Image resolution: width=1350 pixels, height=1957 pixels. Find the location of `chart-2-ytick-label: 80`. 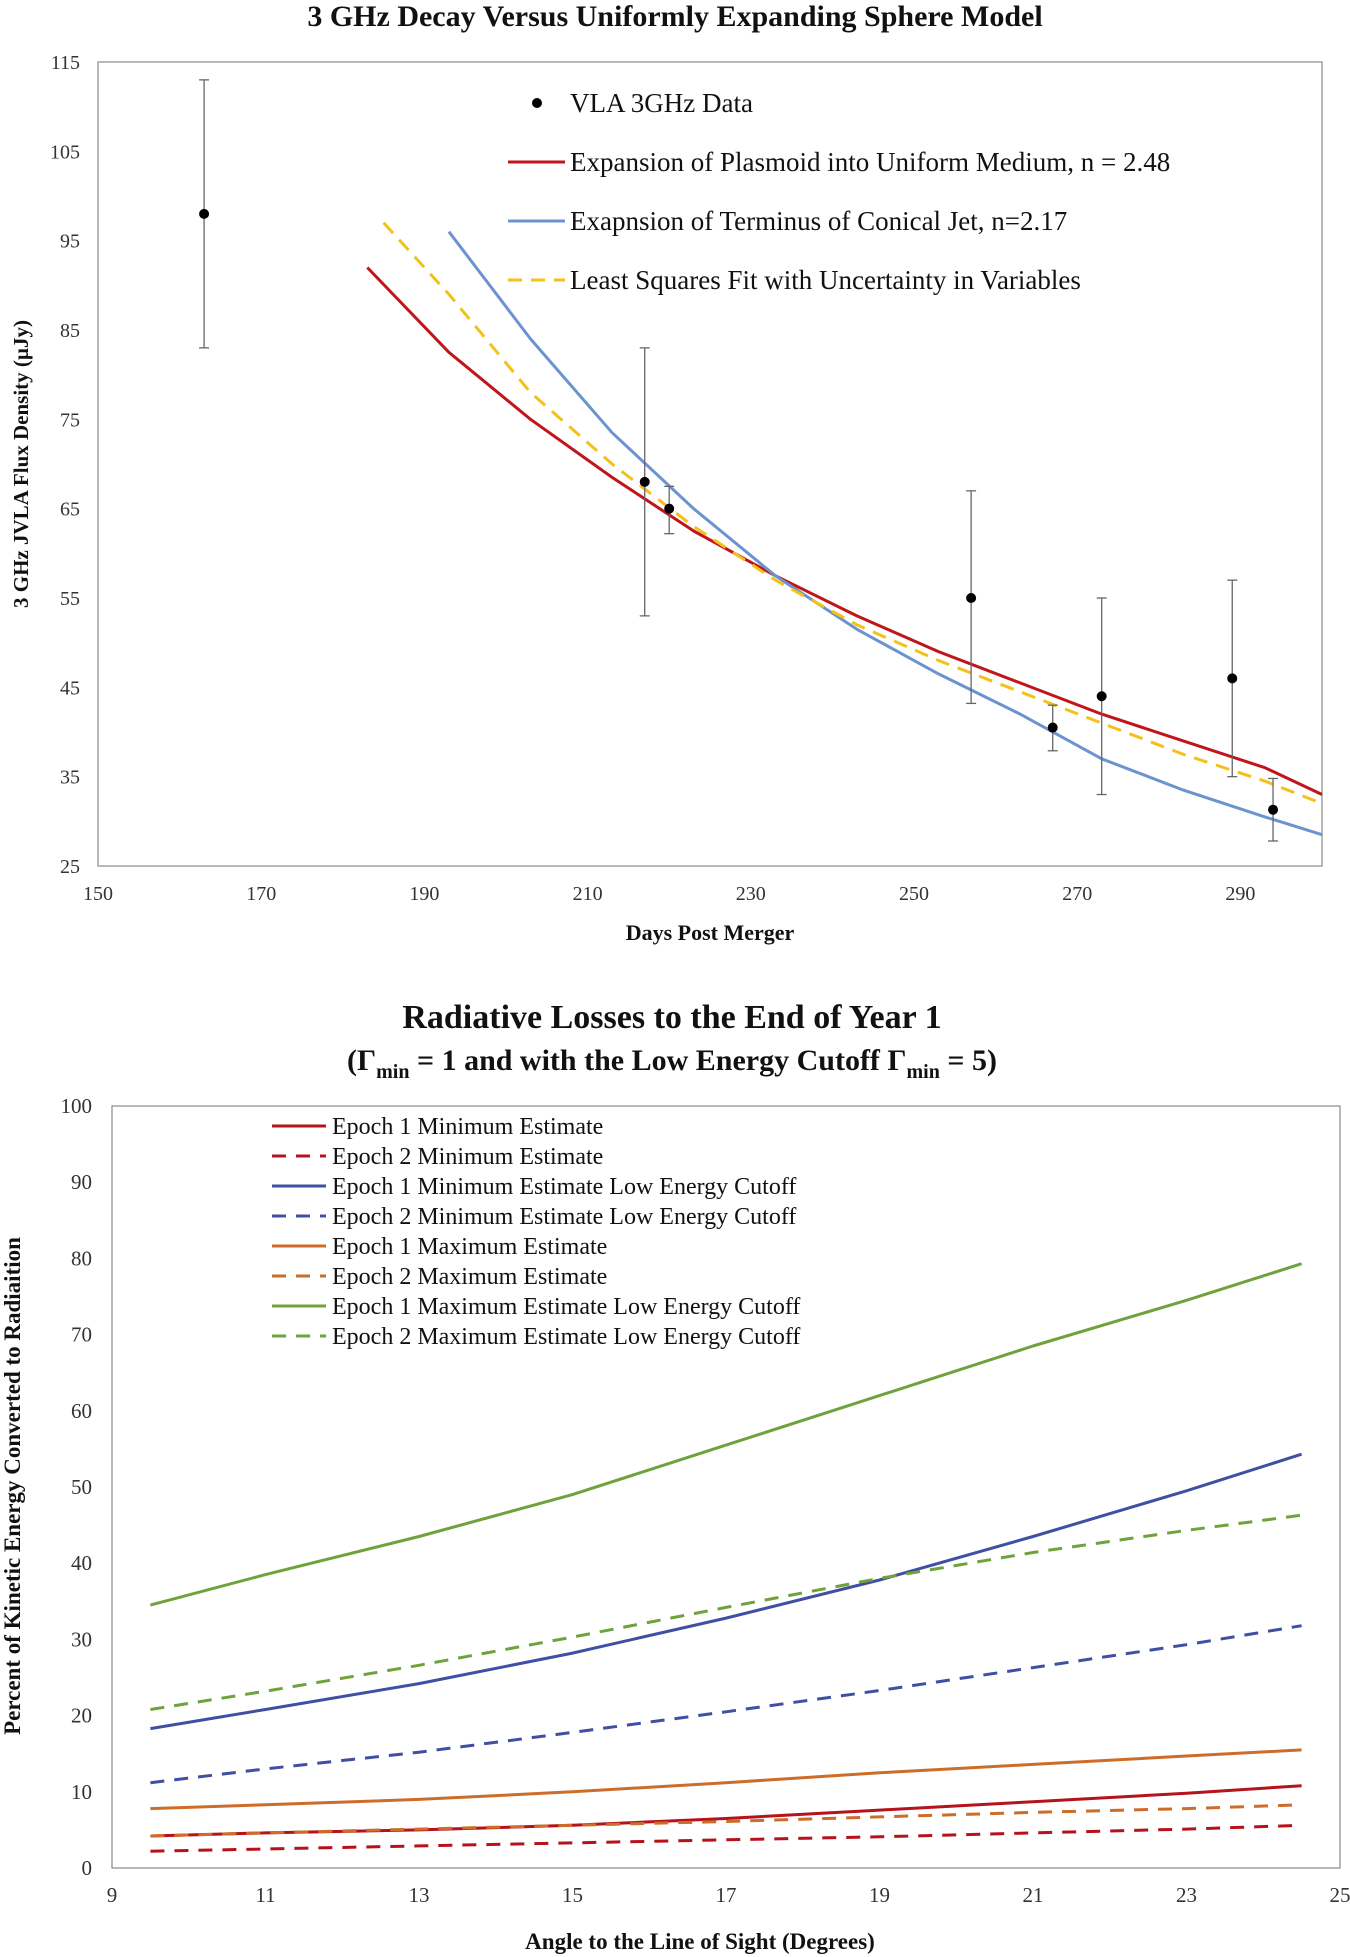

chart-2-ytick-label: 80 is located at coordinates (81, 1258).